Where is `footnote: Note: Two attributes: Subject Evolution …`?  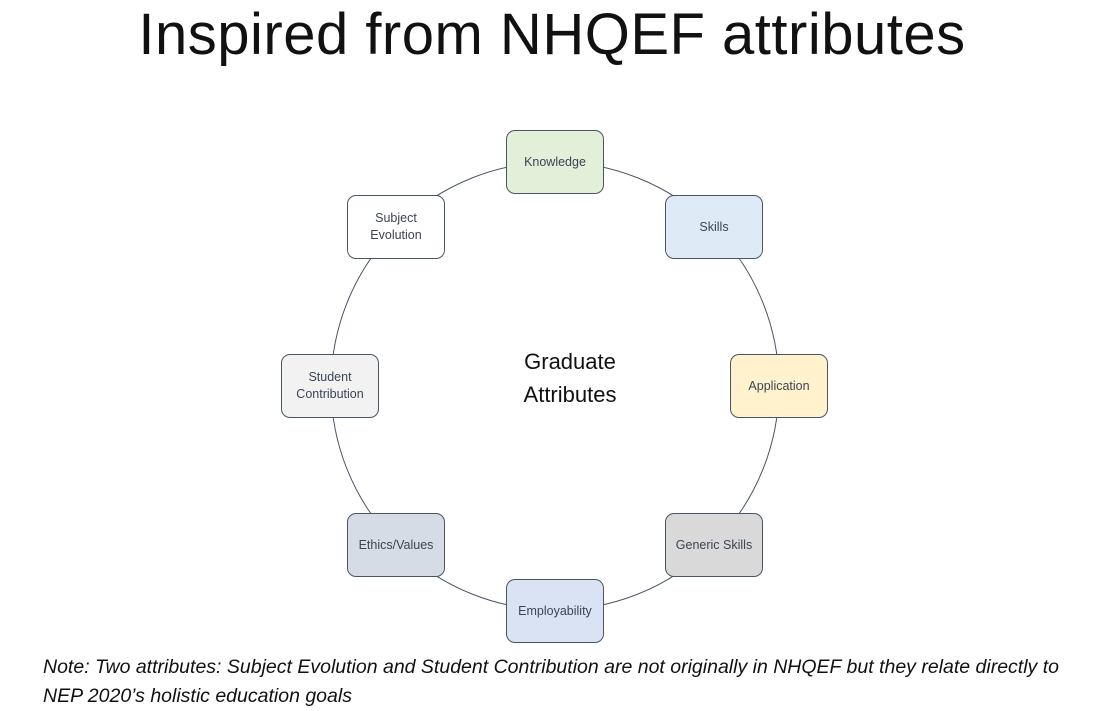
footnote: Note: Two attributes: Subject Evolution … is located at coordinates (551, 681).